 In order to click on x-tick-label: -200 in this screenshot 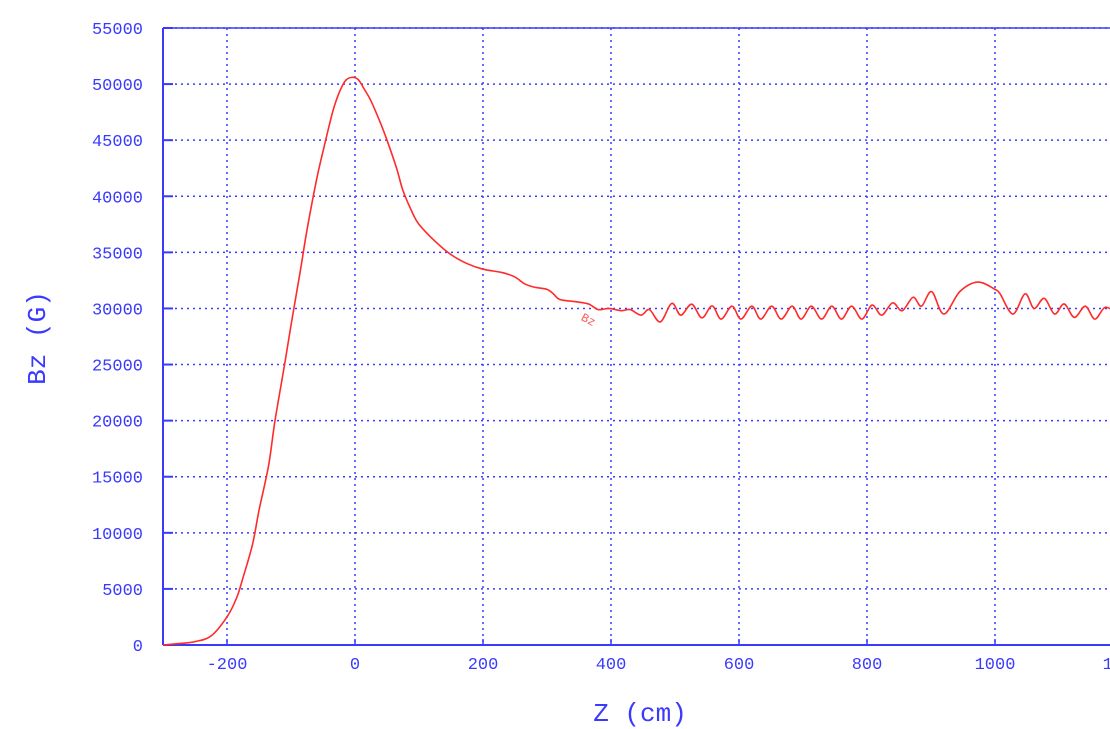, I will do `click(227, 665)`.